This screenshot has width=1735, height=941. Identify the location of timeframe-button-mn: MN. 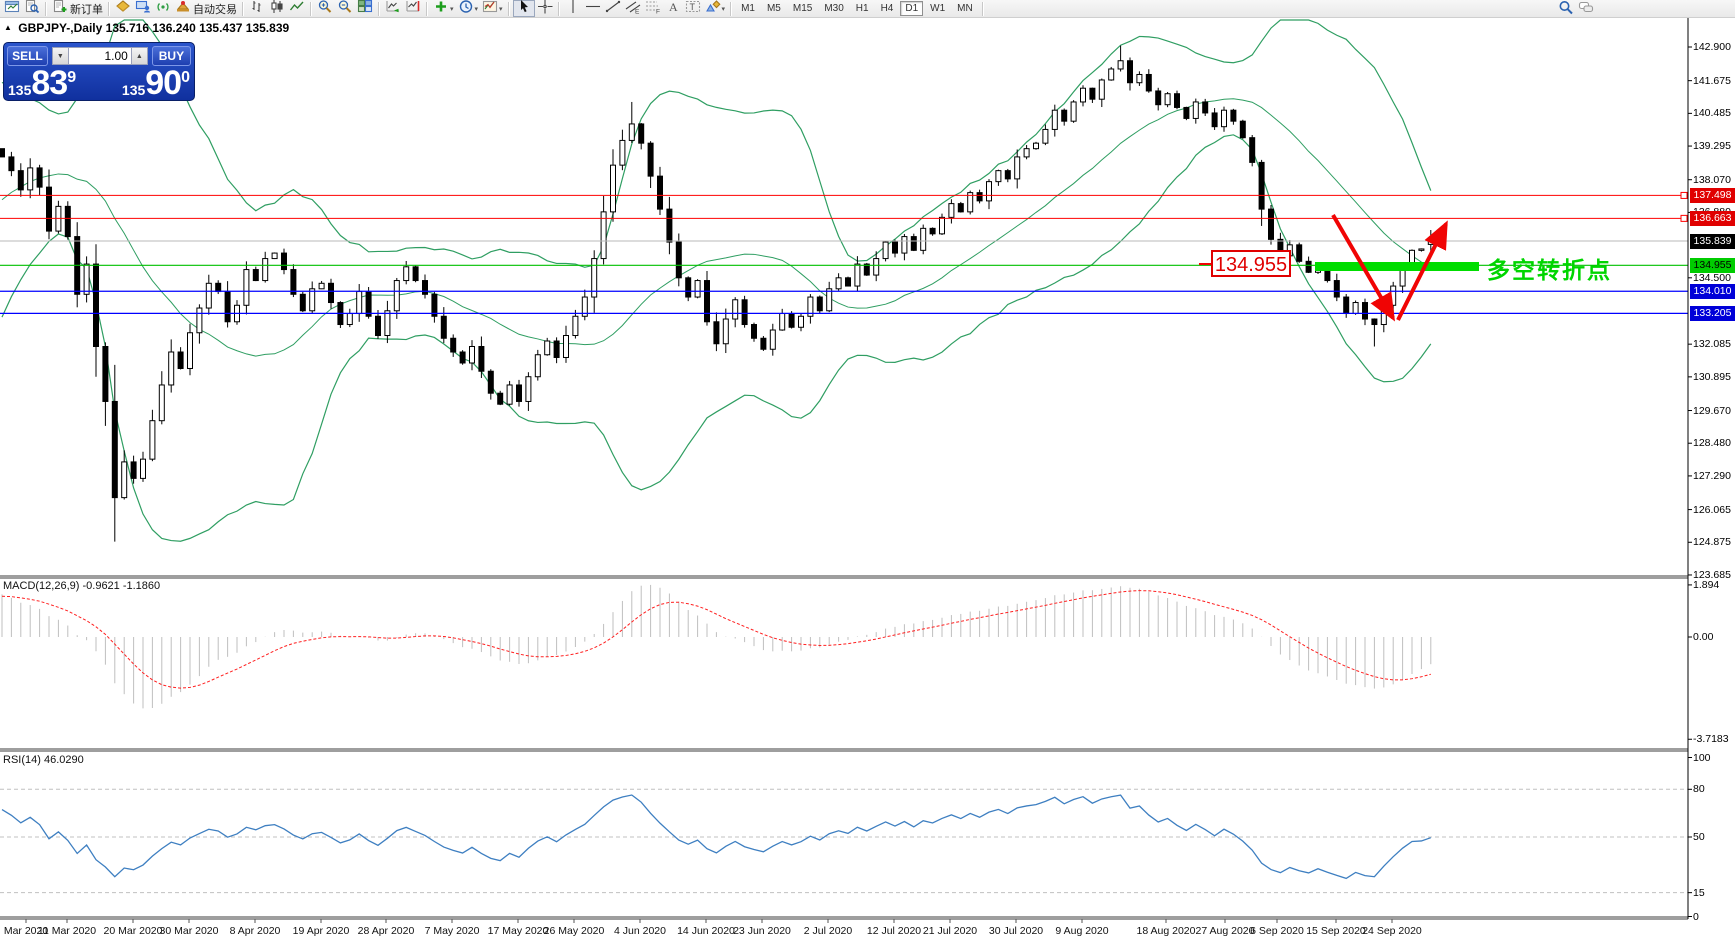
(965, 8).